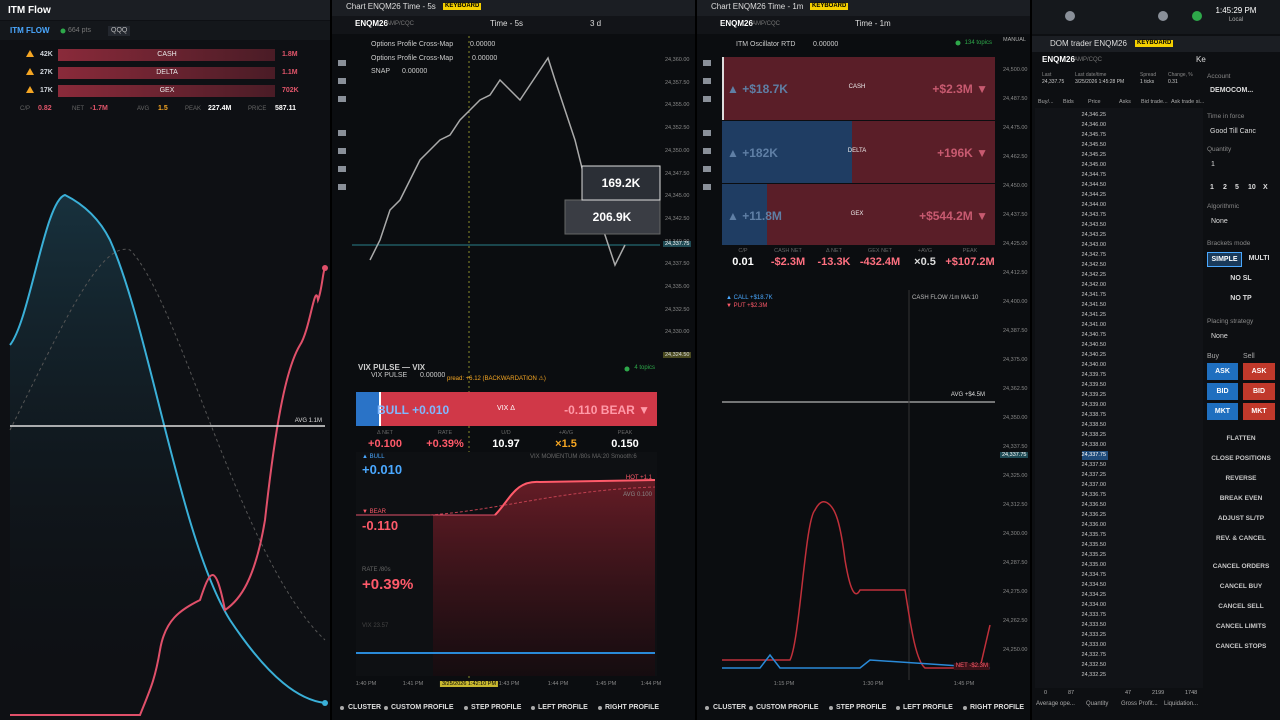  I want to click on ladder-price: 24,340.75, so click(1093, 335).